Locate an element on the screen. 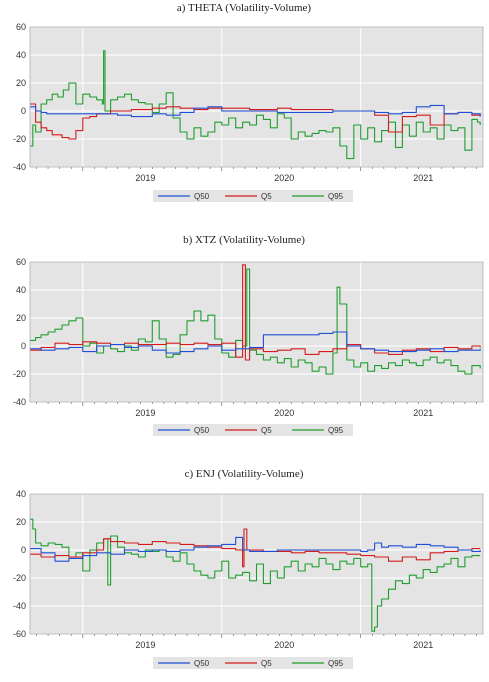  y-tick-label: -60 is located at coordinates (19, 634).